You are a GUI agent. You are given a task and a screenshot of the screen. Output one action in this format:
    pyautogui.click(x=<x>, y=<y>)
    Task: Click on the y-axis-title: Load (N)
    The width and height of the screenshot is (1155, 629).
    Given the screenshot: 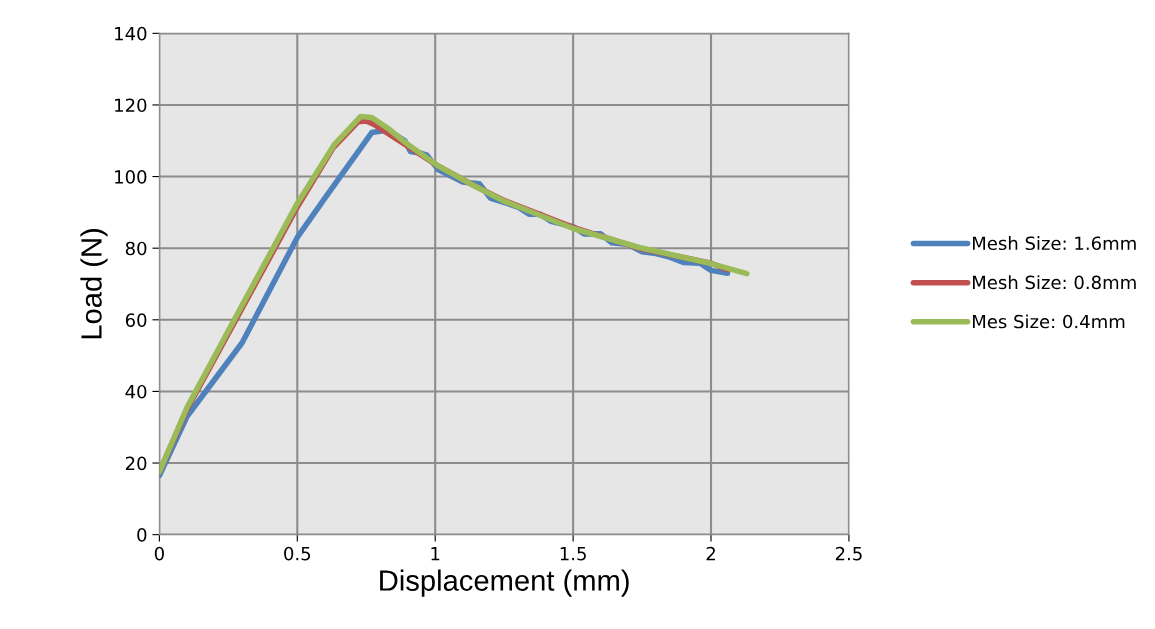 What is the action you would take?
    pyautogui.click(x=94, y=284)
    